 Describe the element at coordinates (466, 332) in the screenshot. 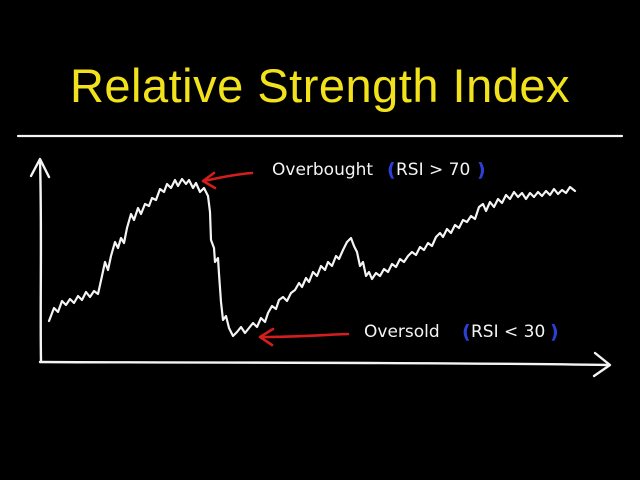

I see `oversold-open-paren: (` at that location.